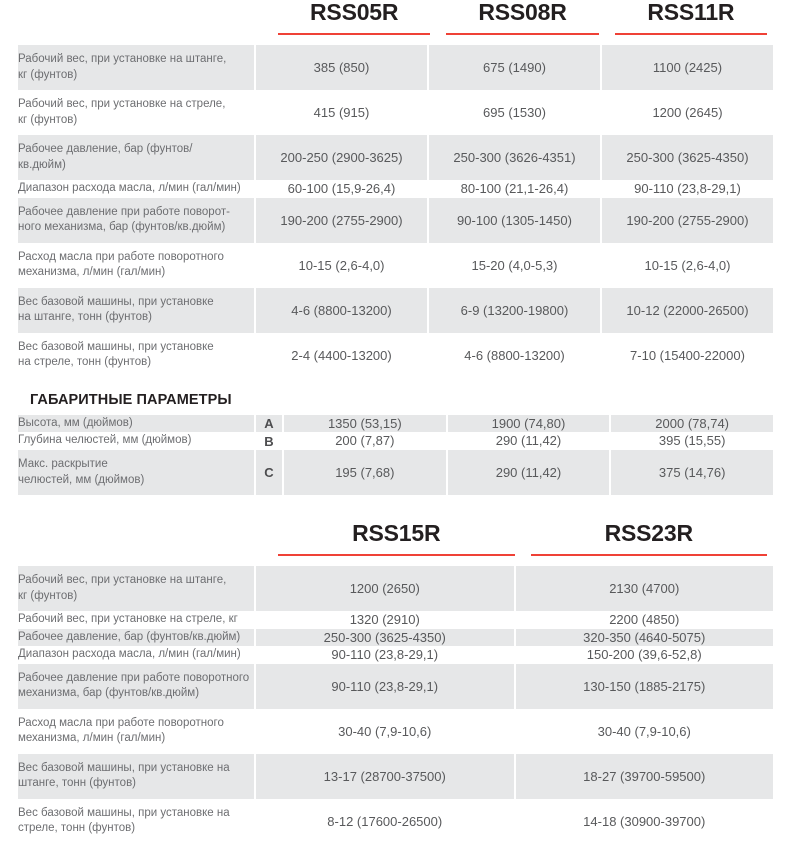 Image resolution: width=791 pixels, height=860 pixels. What do you see at coordinates (385, 620) in the screenshot?
I see `spec-value: 1320 (2910)` at bounding box center [385, 620].